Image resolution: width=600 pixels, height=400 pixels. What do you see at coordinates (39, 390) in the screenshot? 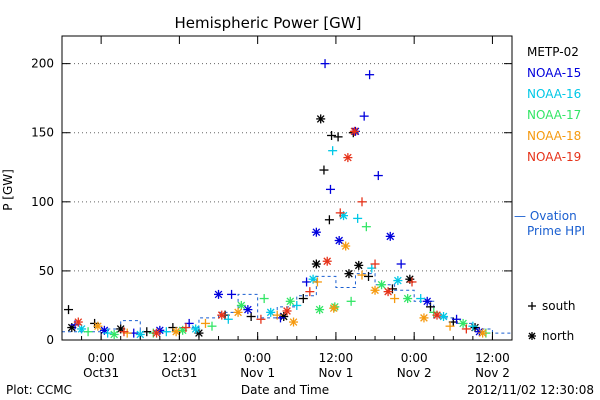
I see `plot-credit: Plot: CCMC` at bounding box center [39, 390].